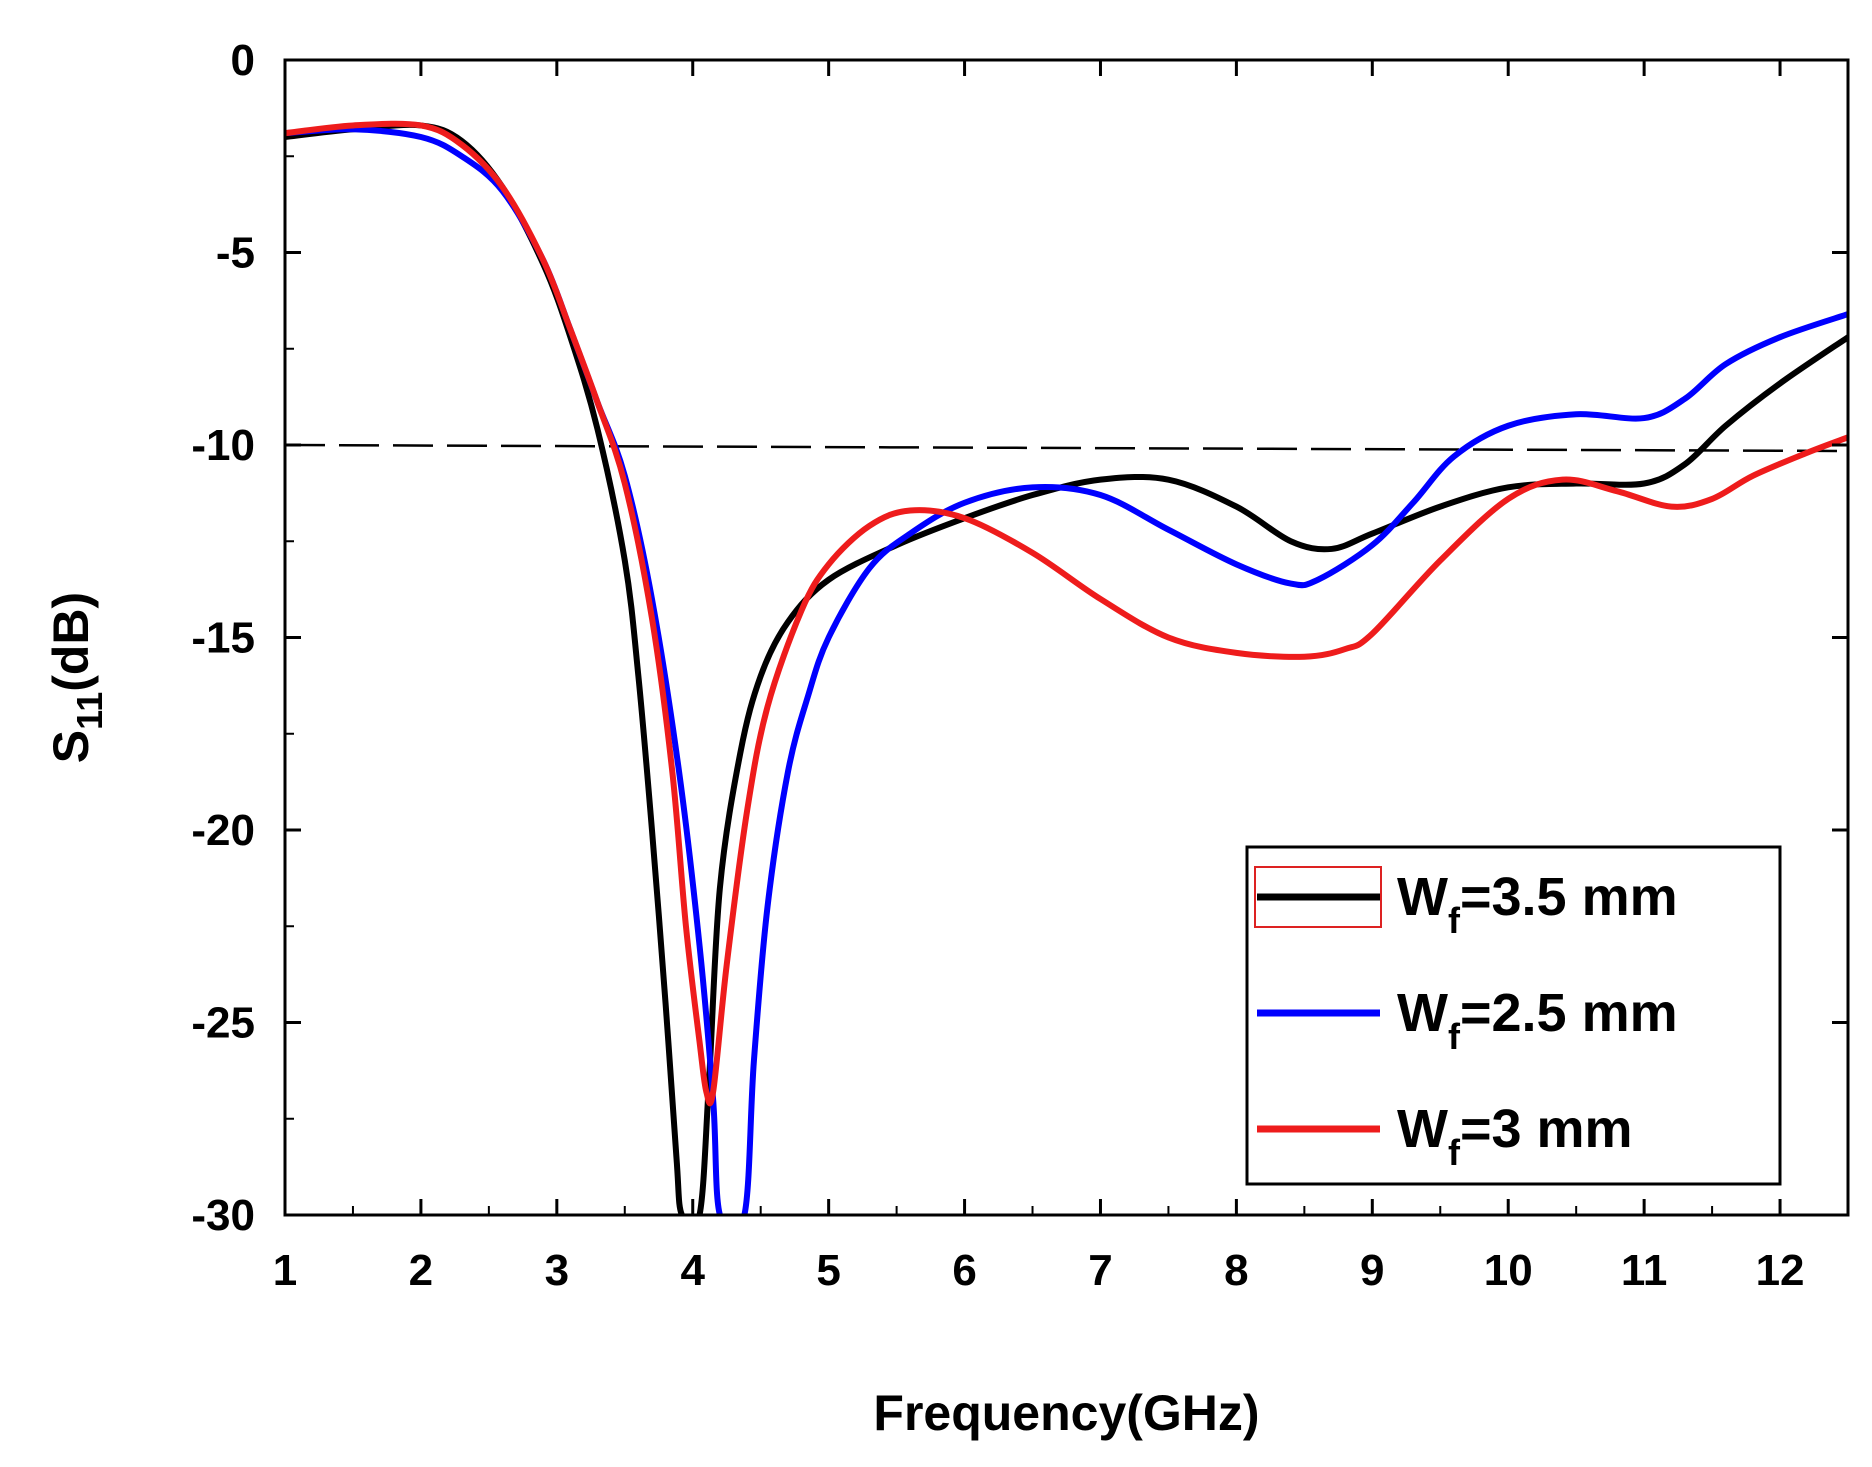  I want to click on legend-label: Wf=3 mm, so click(1515, 1136).